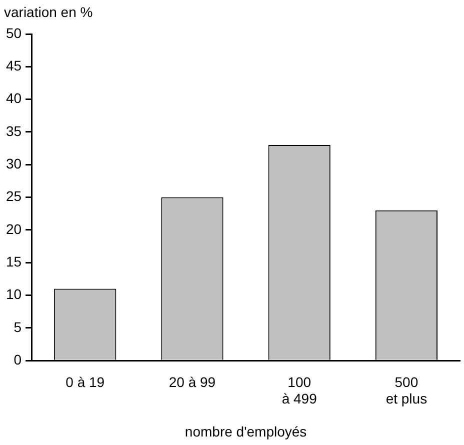  I want to click on x-axis-title: nombre d'employés, so click(245, 431).